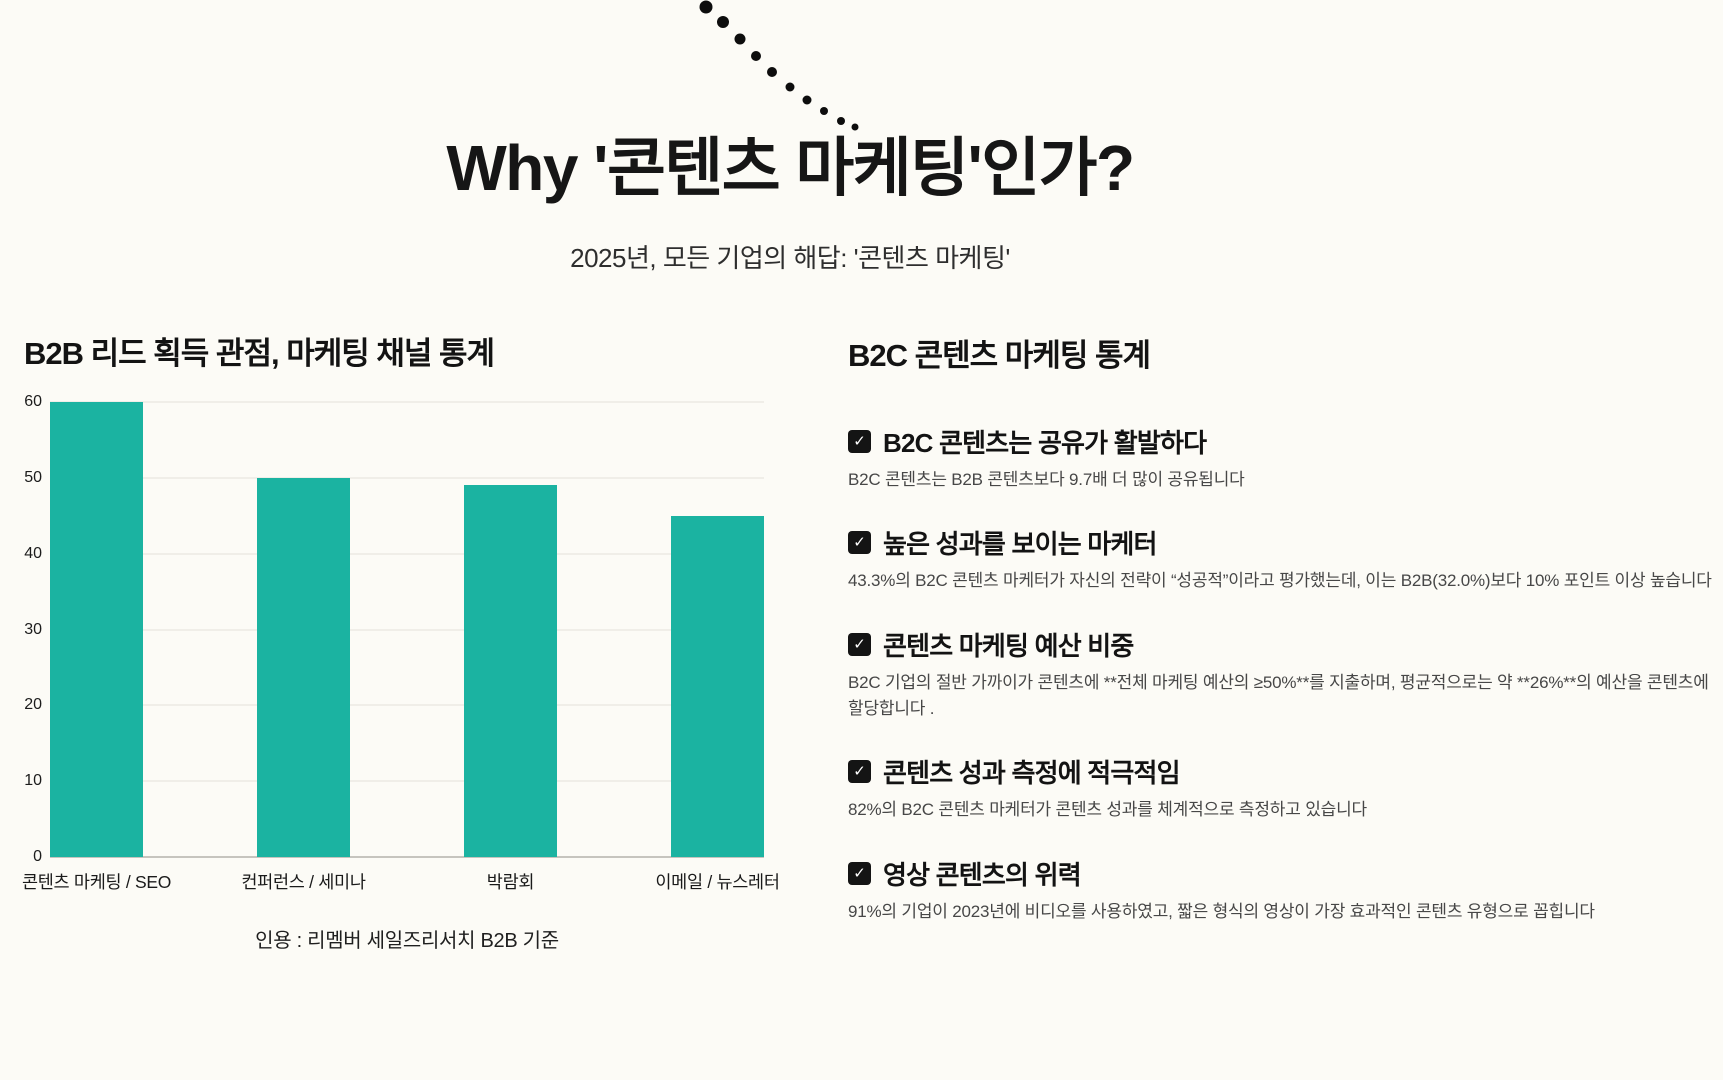  What do you see at coordinates (999, 355) in the screenshot?
I see `stats-section-title: B2C 콘텐츠 마케팅 통계` at bounding box center [999, 355].